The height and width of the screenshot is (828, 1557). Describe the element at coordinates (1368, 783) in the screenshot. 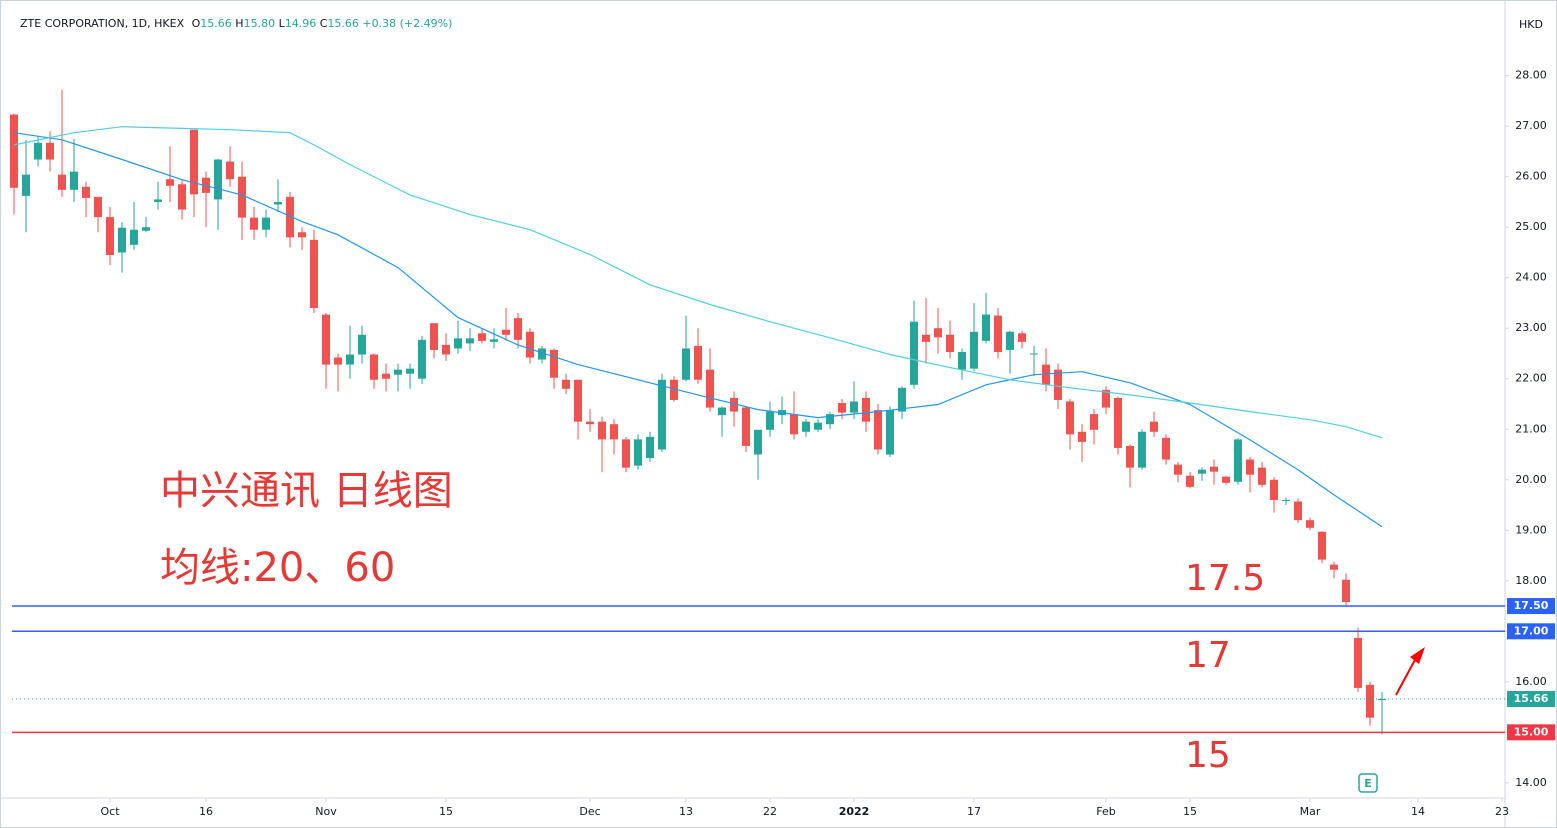

I see `earnings-marker-label: E` at that location.